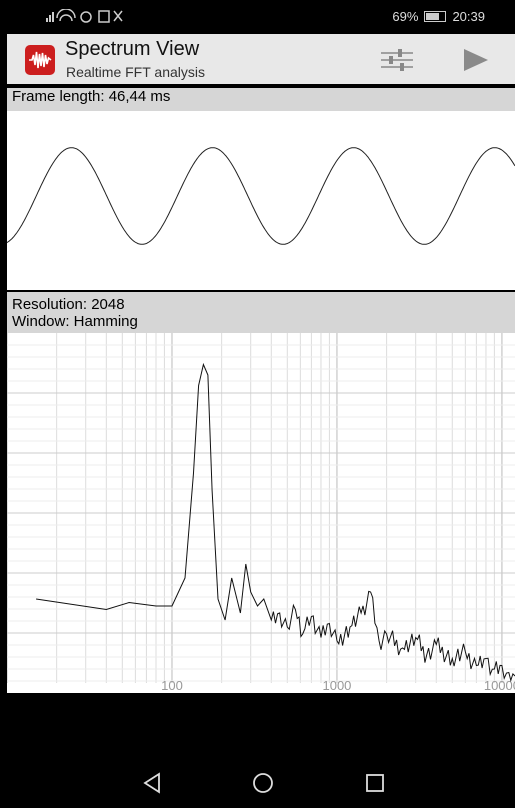  I want to click on home-circle-icon, so click(263, 783).